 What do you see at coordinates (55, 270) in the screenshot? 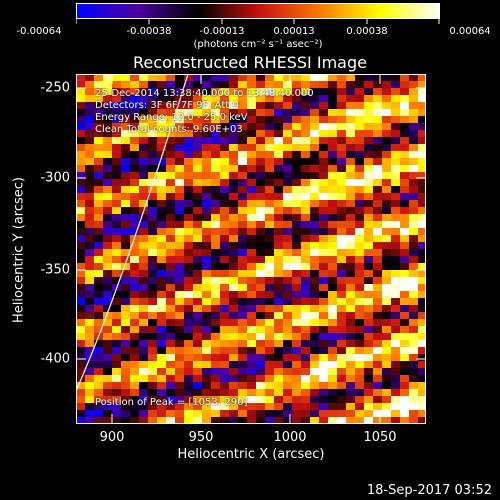
I see `y-tick-label: -350` at bounding box center [55, 270].